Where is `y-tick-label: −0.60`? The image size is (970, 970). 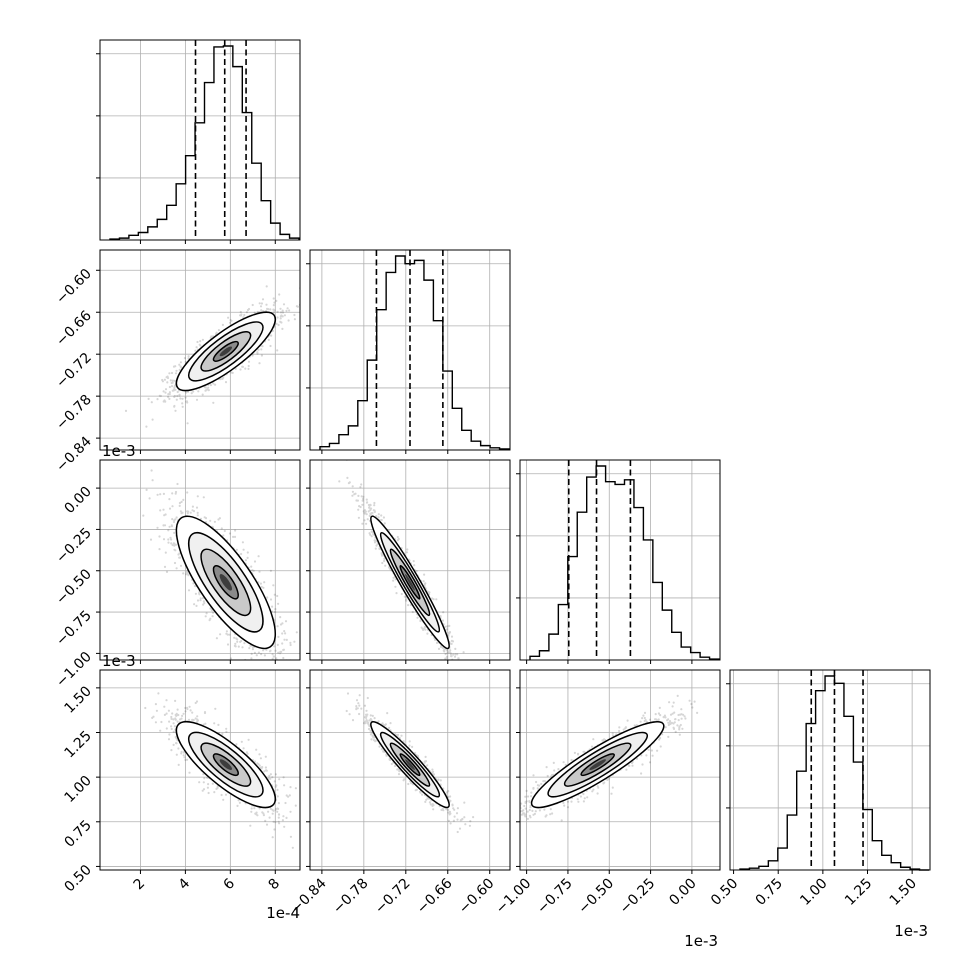
y-tick-label: −0.60 is located at coordinates (74, 287).